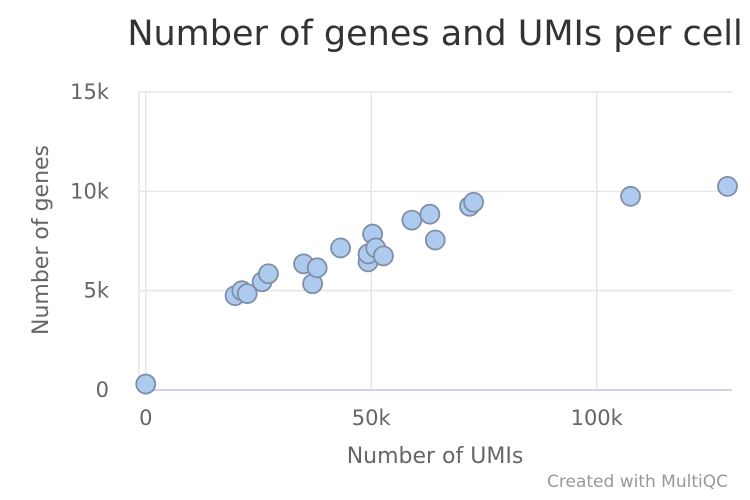 The height and width of the screenshot is (500, 750). Describe the element at coordinates (96, 291) in the screenshot. I see `y-tick-label: 5k` at that location.